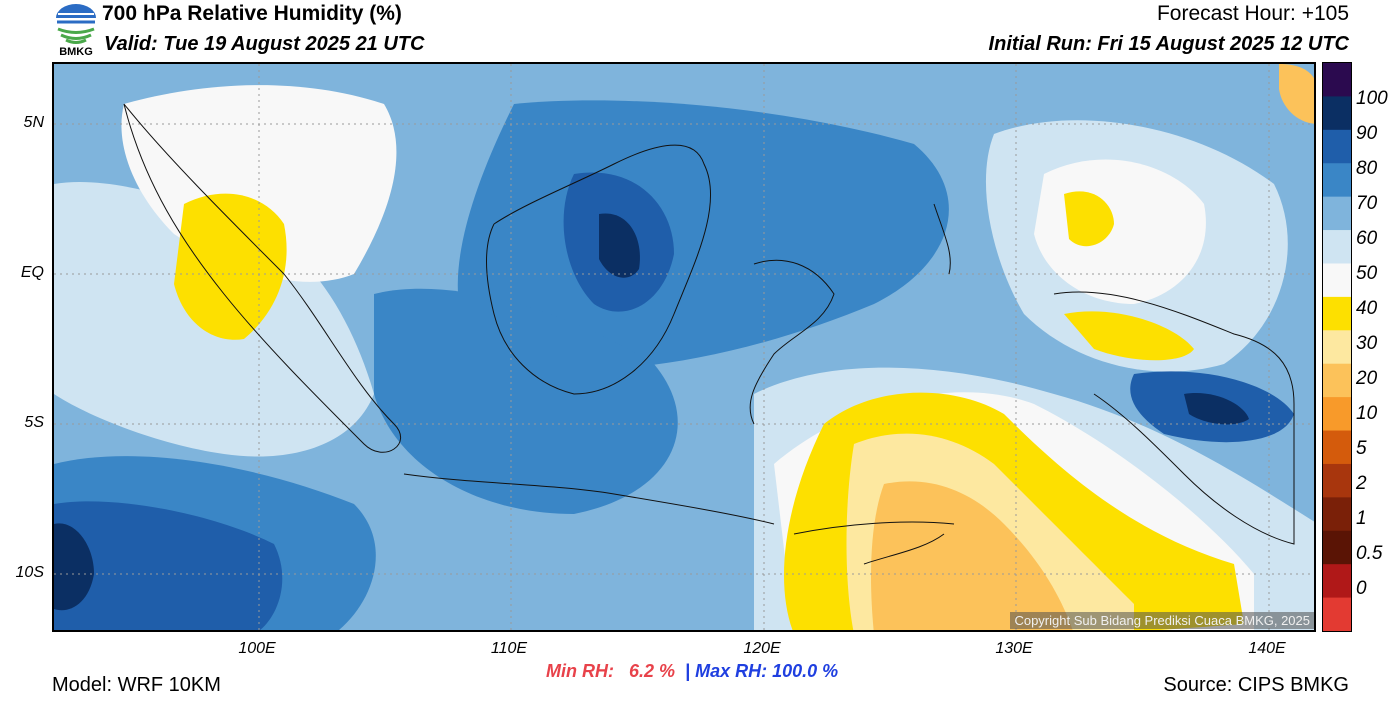  What do you see at coordinates (1168, 44) in the screenshot?
I see `initial-run: Initial Run: Fri 15 August 2025 12 UTC` at bounding box center [1168, 44].